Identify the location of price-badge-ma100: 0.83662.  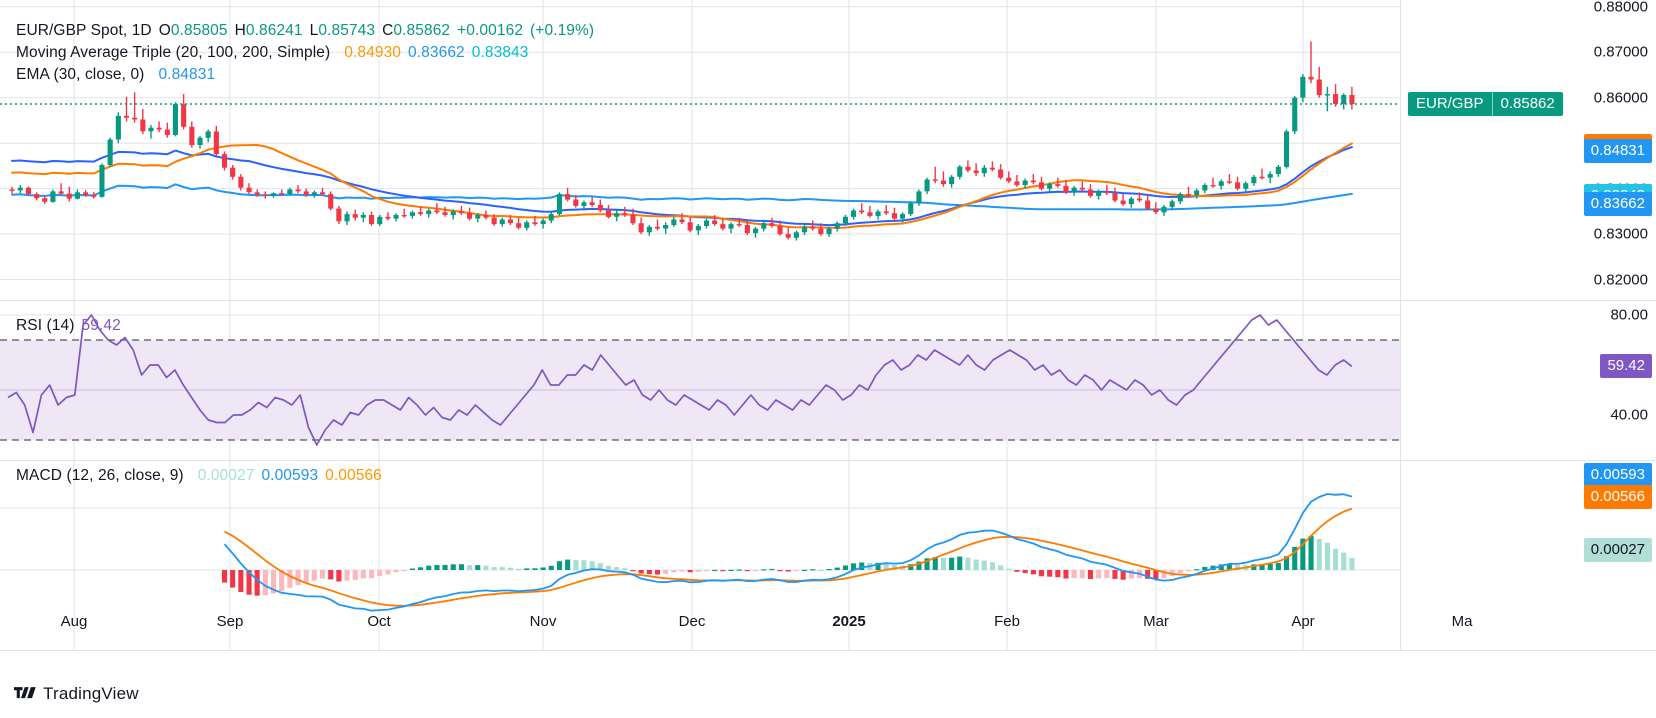
(1617, 204).